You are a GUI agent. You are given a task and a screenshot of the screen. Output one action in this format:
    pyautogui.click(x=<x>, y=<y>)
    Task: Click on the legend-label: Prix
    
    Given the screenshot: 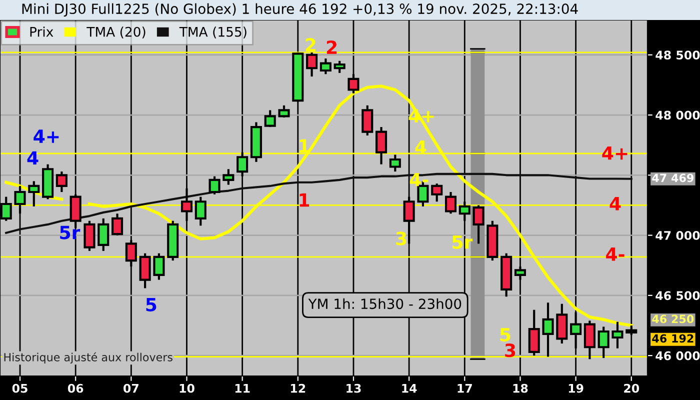 What is the action you would take?
    pyautogui.click(x=42, y=31)
    